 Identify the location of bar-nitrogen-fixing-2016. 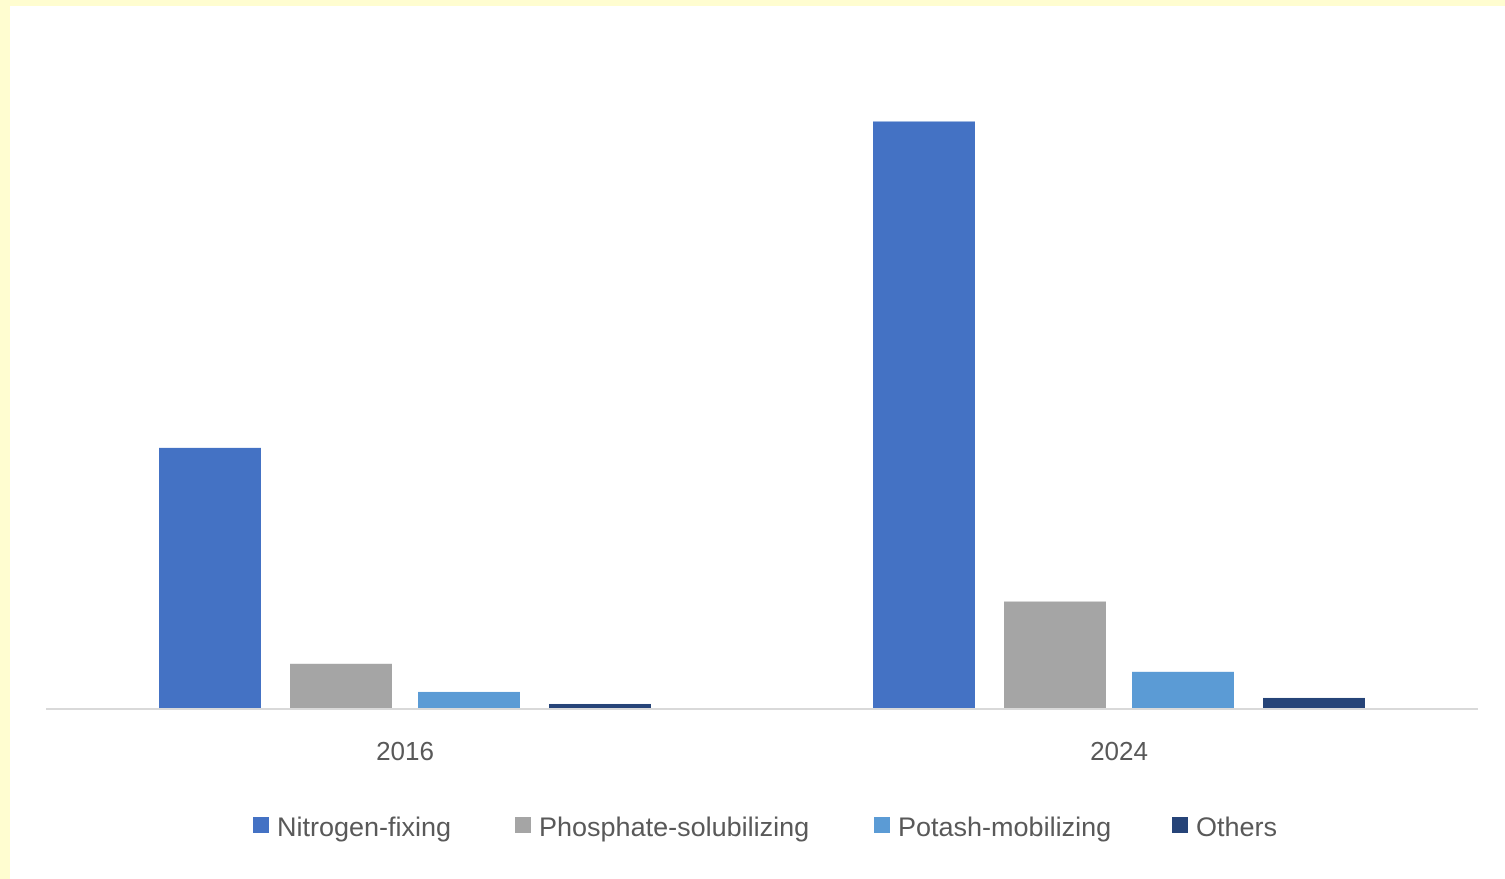
(210, 578).